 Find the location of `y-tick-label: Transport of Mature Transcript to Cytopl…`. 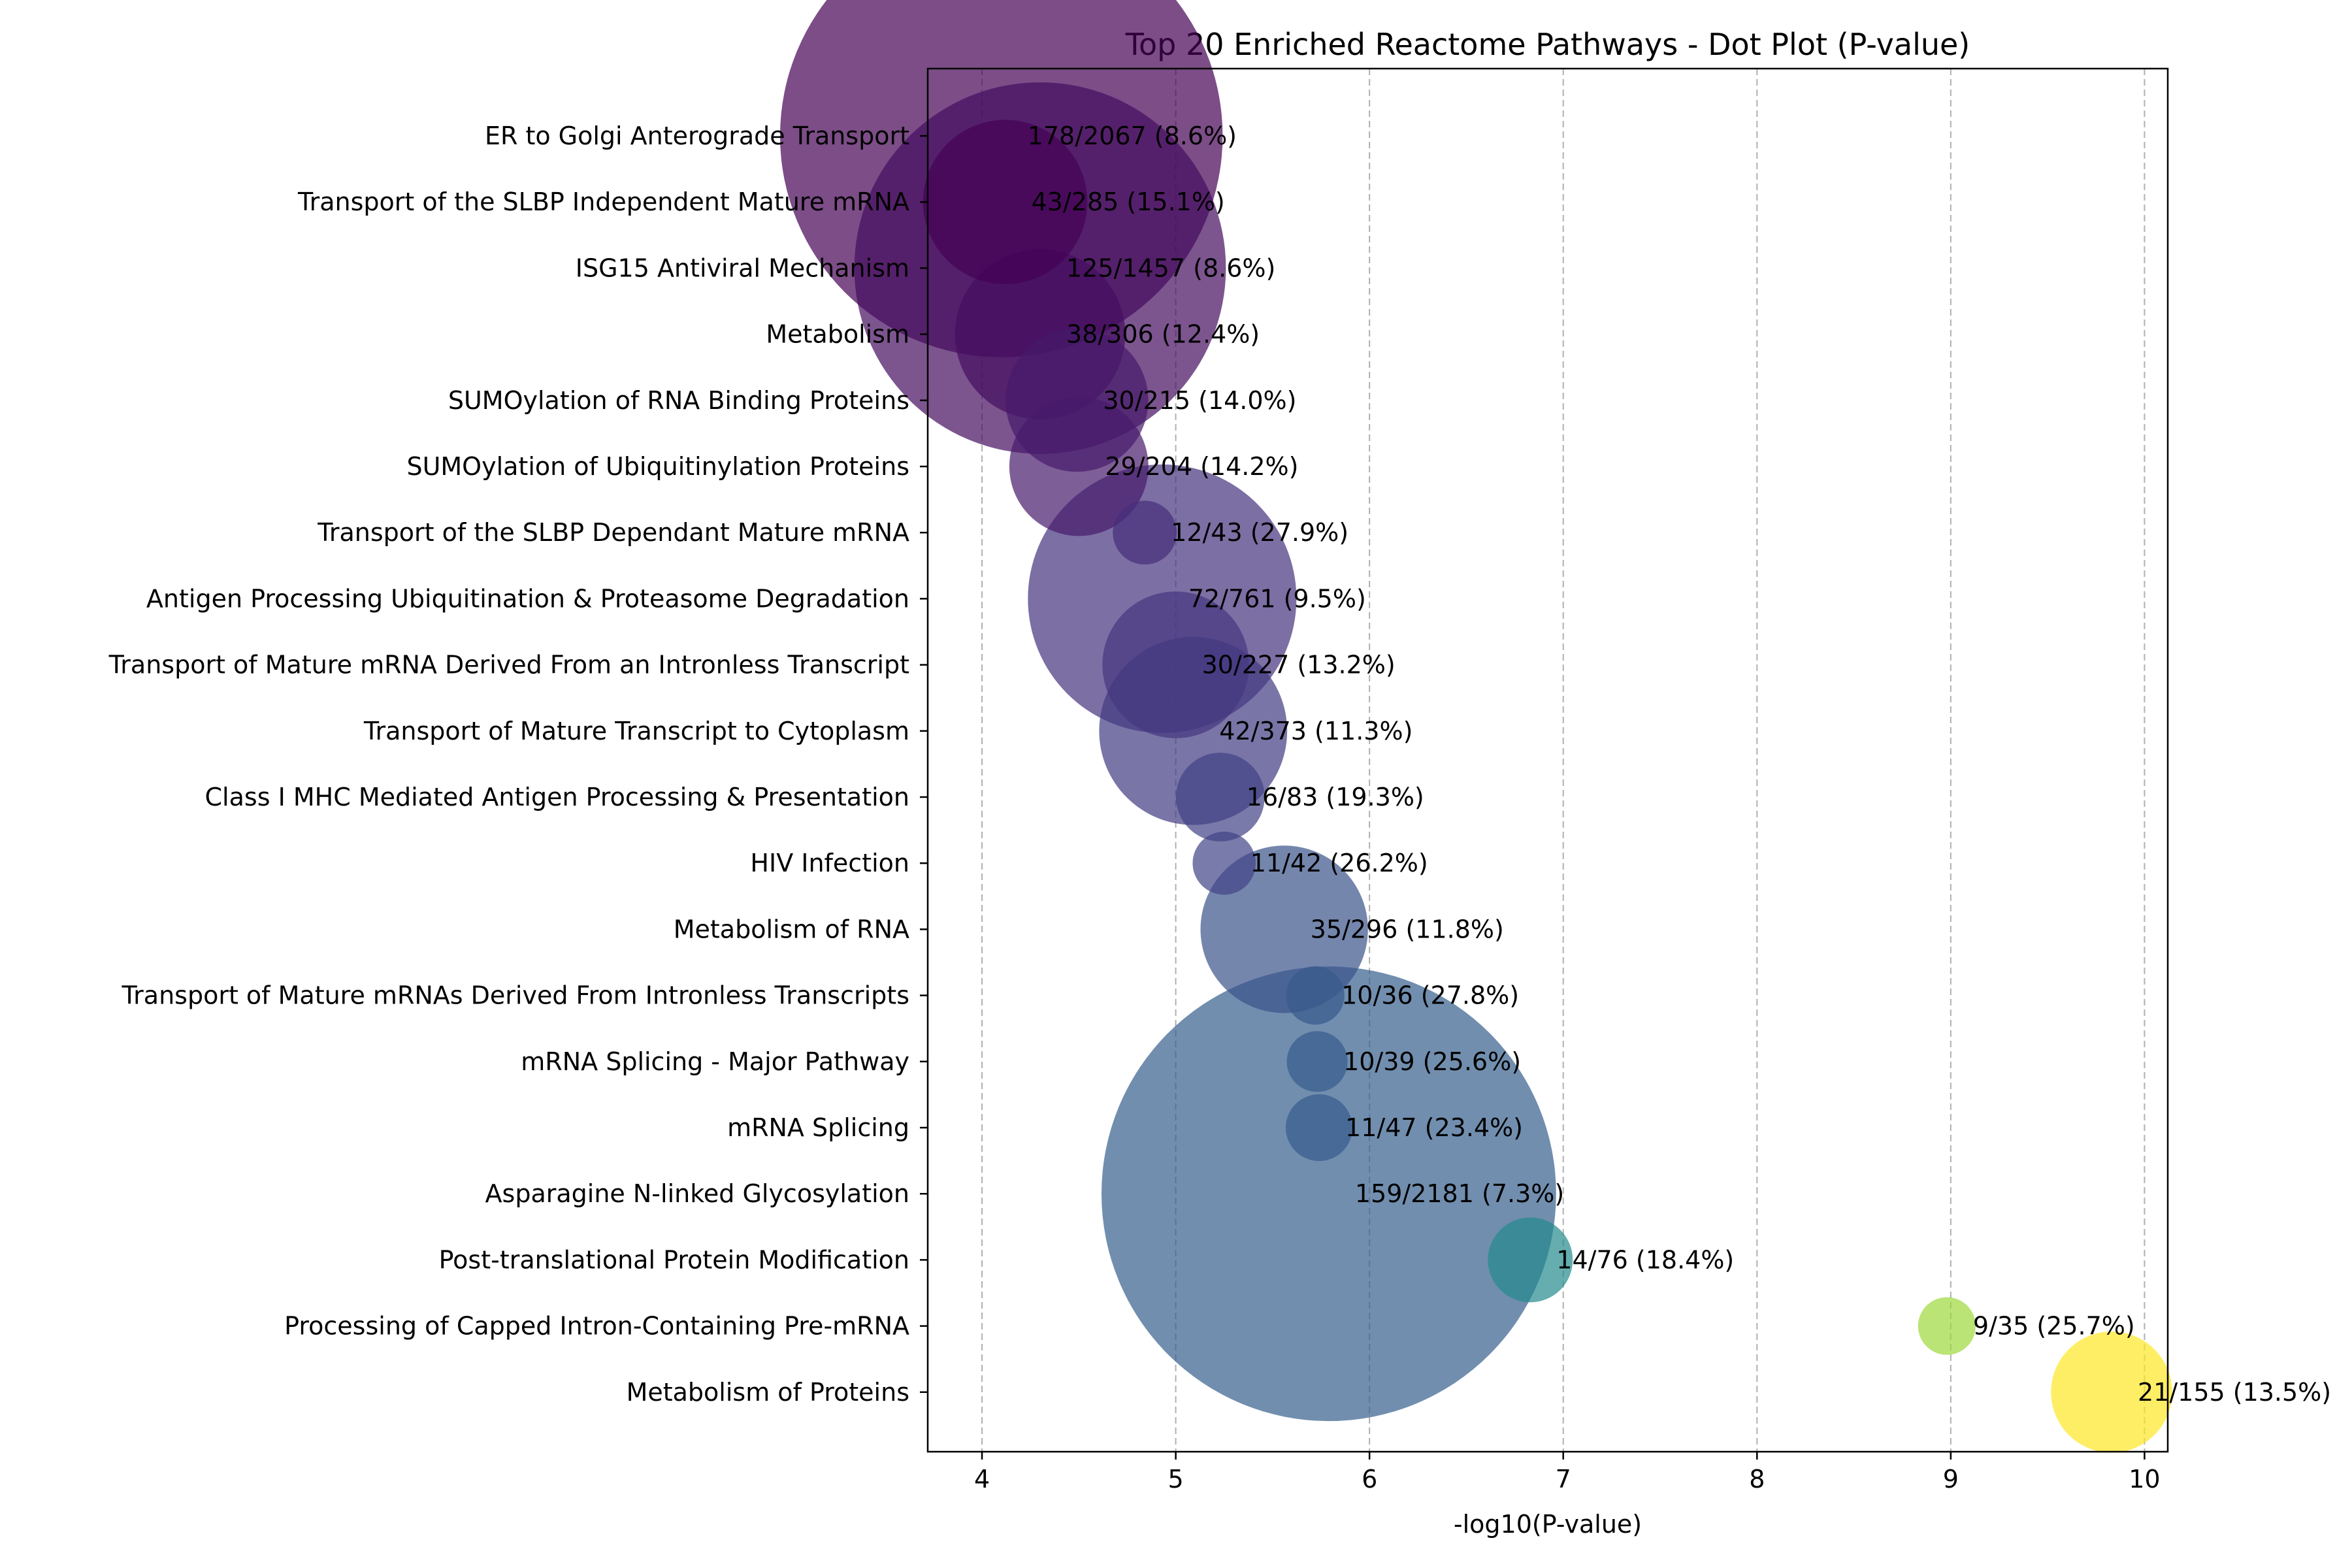

y-tick-label: Transport of Mature Transcript to Cytopl… is located at coordinates (636, 731).